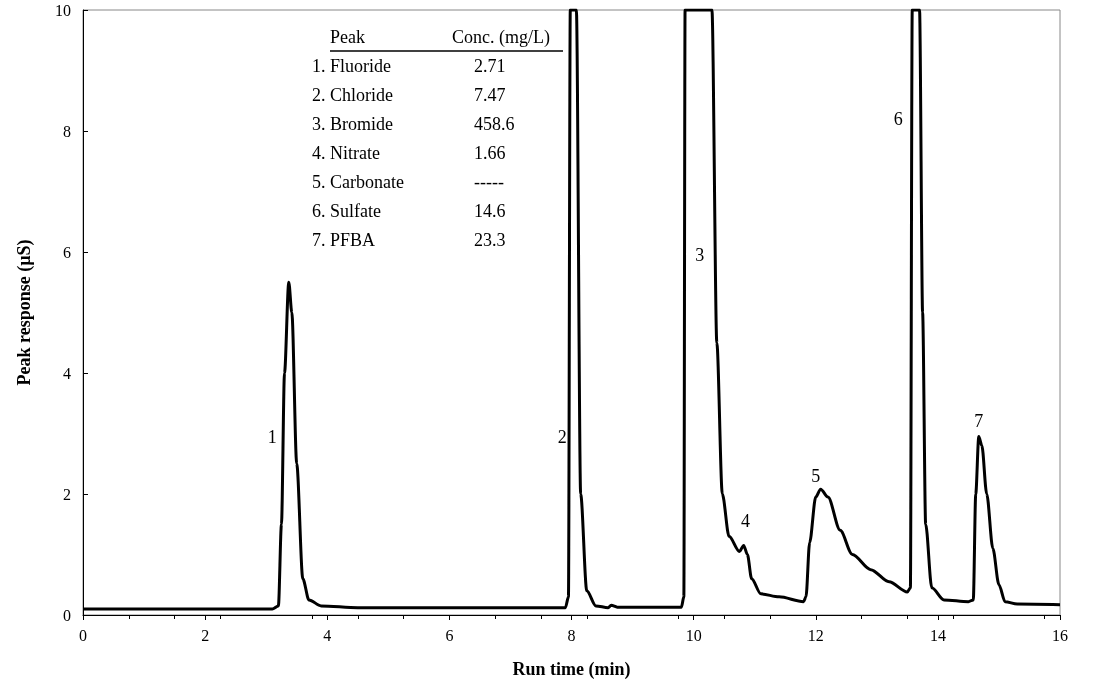 The width and height of the screenshot is (1097, 698). I want to click on y-tick-label: 10, so click(63, 10).